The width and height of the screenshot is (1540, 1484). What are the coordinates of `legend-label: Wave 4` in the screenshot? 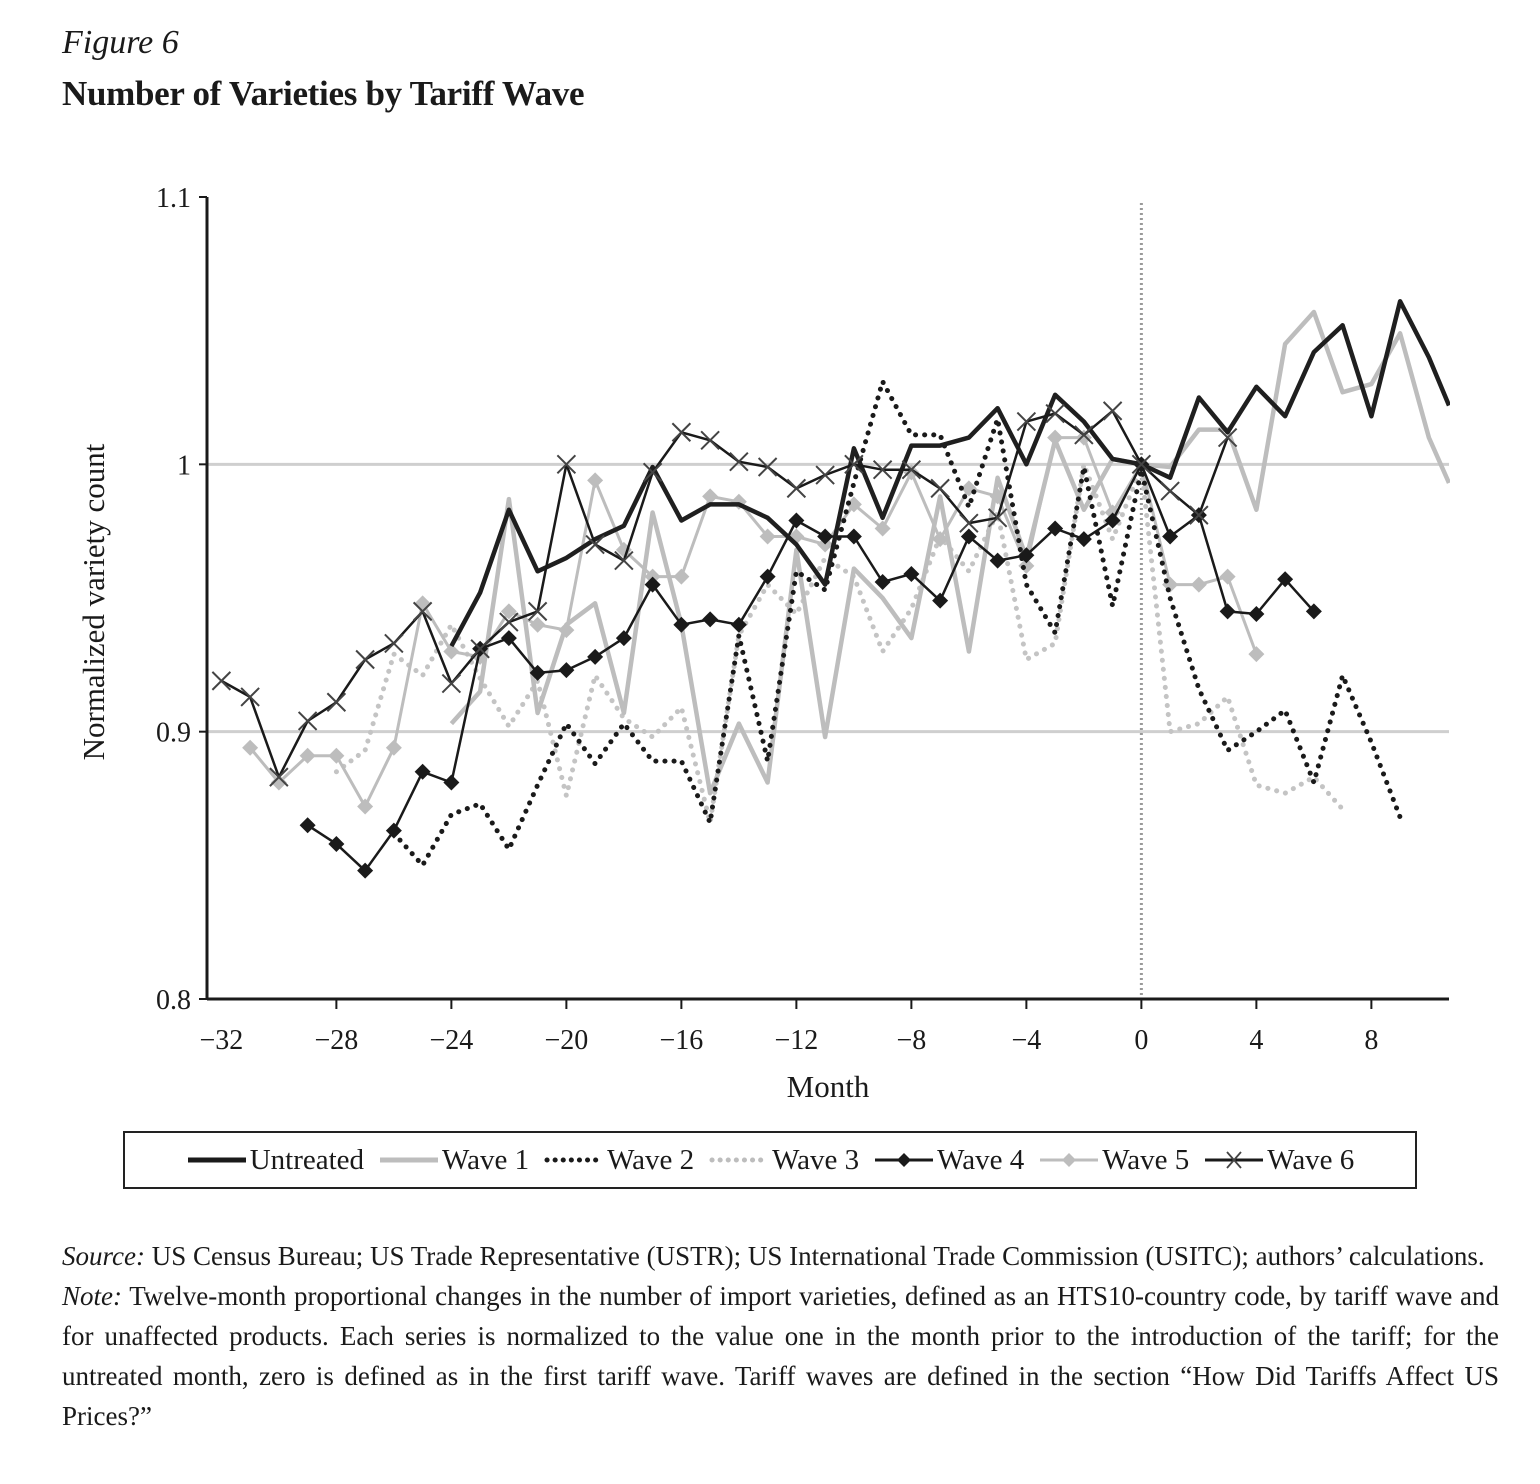 It's located at (981, 1159).